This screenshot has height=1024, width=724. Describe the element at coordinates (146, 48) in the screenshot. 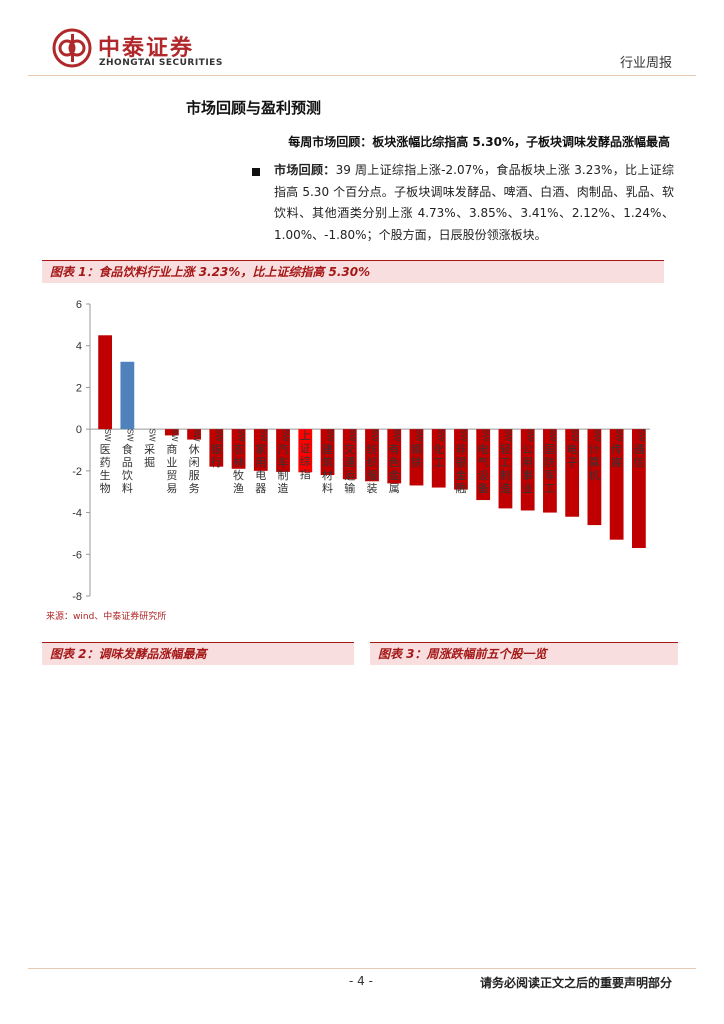

I see `brand-name-cn: 中泰证券` at that location.